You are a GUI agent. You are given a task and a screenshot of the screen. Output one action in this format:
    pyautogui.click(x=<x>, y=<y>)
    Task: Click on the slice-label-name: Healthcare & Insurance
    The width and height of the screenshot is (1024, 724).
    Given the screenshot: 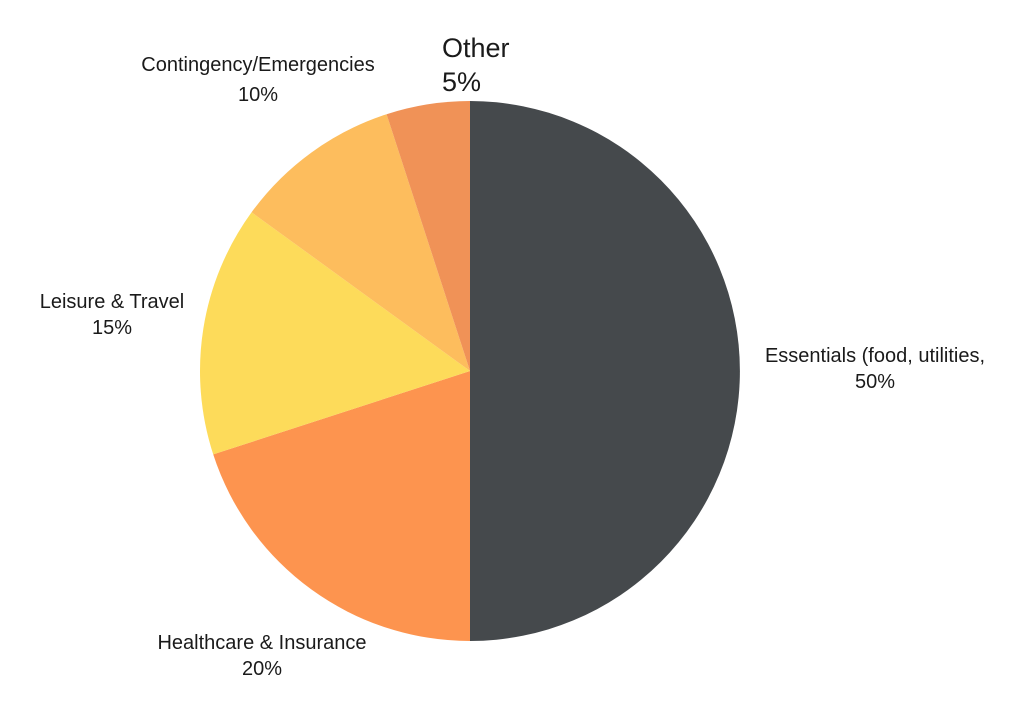 What is the action you would take?
    pyautogui.click(x=261, y=643)
    